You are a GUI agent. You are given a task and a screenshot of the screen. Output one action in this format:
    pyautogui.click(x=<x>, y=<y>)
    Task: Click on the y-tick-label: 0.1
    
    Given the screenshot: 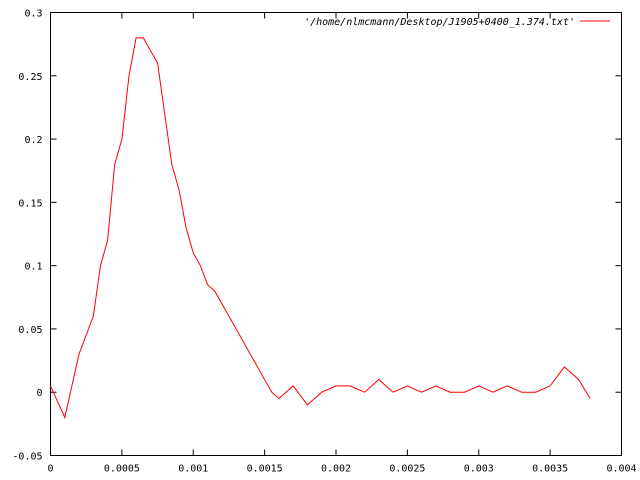 What is the action you would take?
    pyautogui.click(x=33, y=267)
    